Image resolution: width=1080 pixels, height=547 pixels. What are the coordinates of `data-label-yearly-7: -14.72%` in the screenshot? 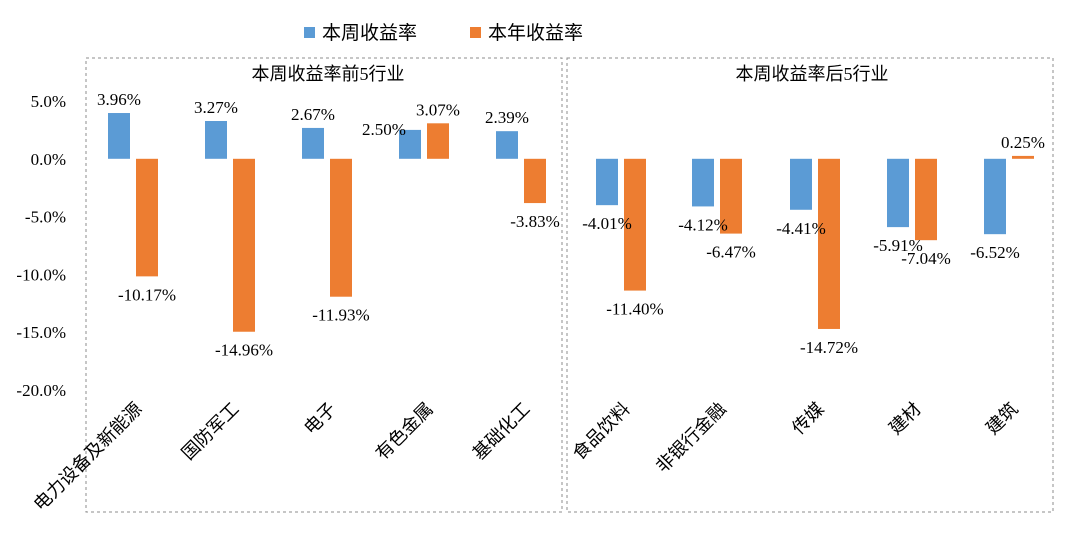 It's located at (829, 347).